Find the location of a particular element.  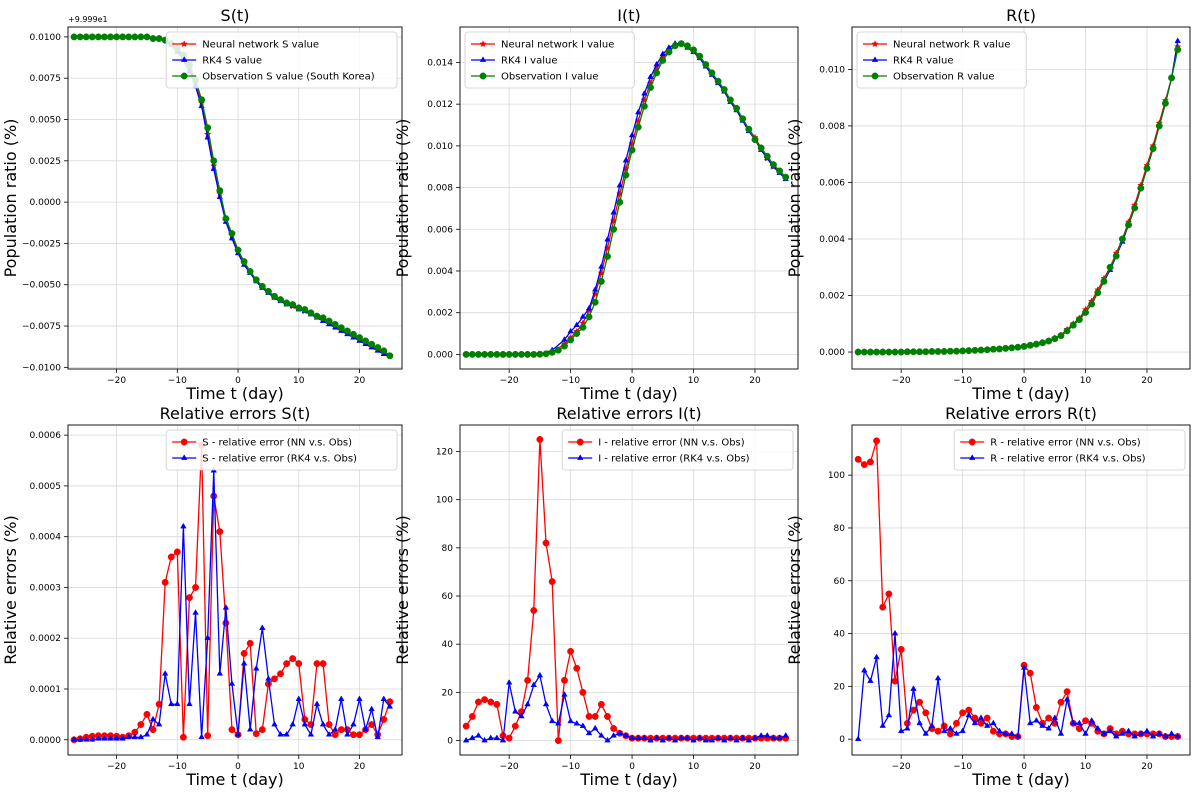

legend-label: Observation S value (South Korea) is located at coordinates (288, 77).